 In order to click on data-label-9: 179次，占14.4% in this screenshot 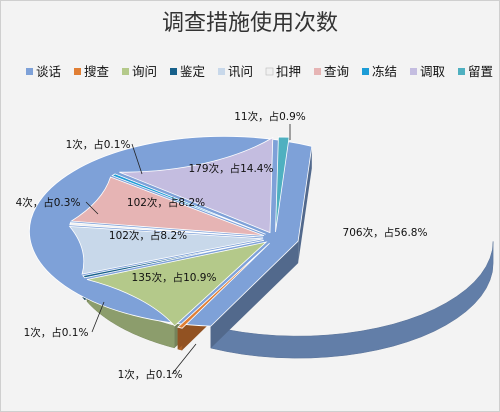, I will do `click(231, 168)`.